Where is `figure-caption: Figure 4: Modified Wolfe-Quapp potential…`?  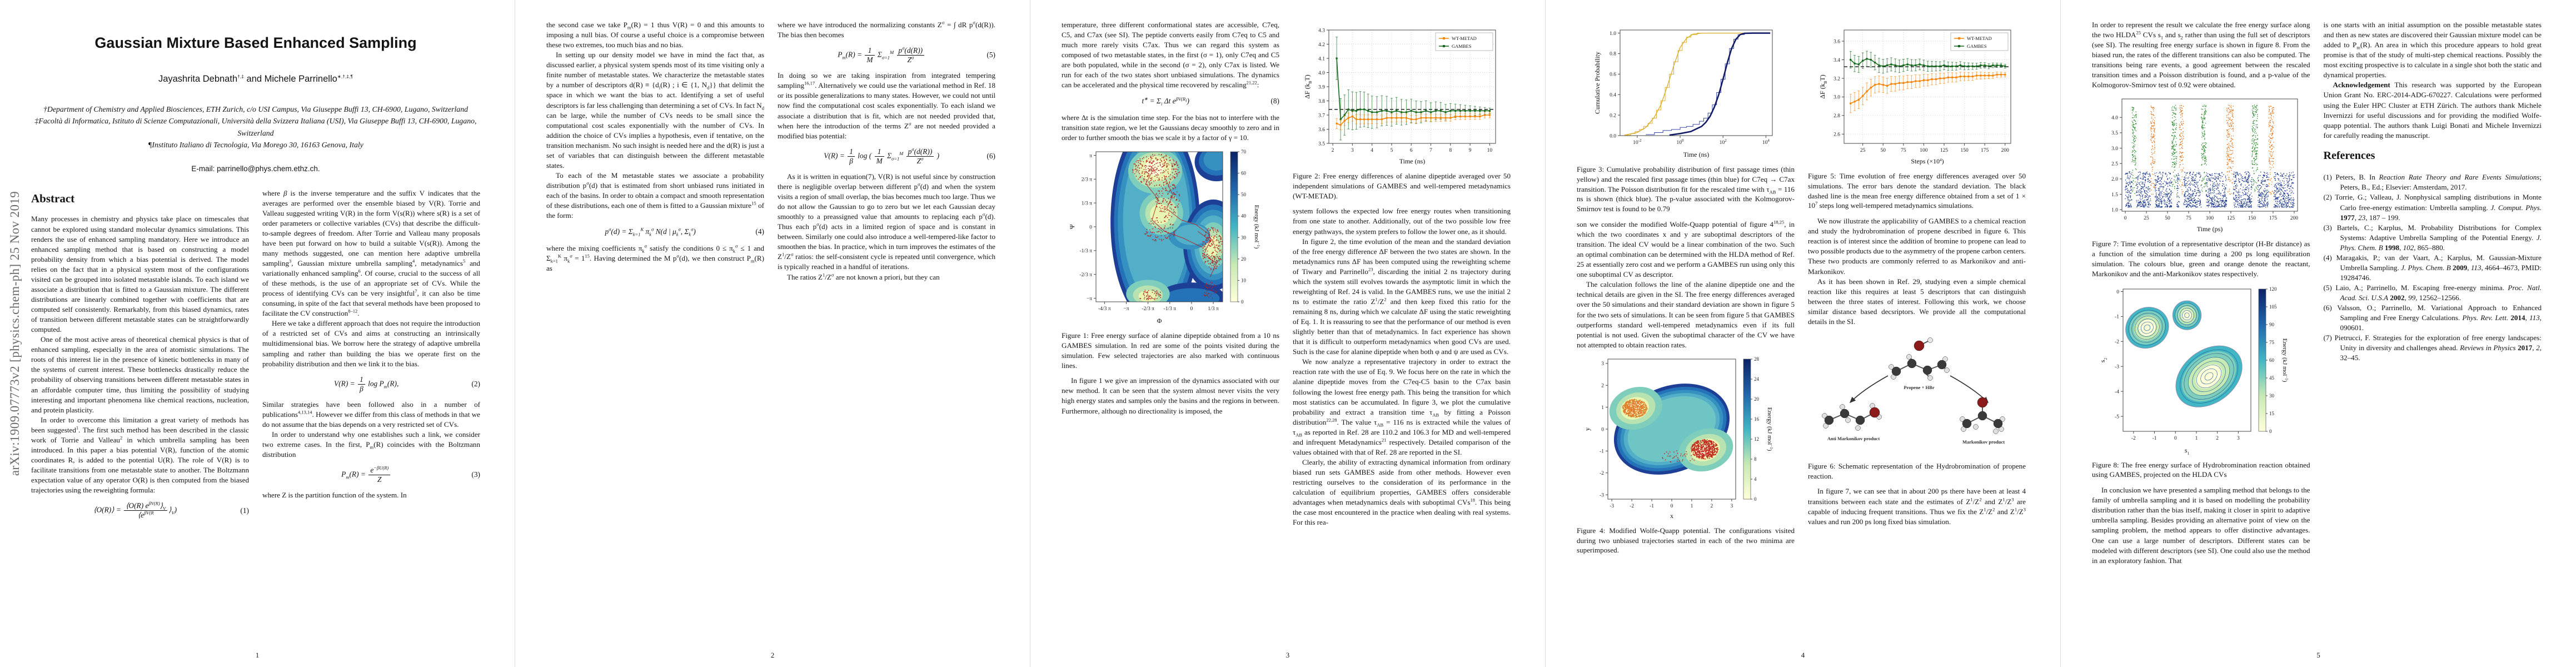
figure-caption: Figure 4: Modified Wolfe-Quapp potential… is located at coordinates (1686, 540).